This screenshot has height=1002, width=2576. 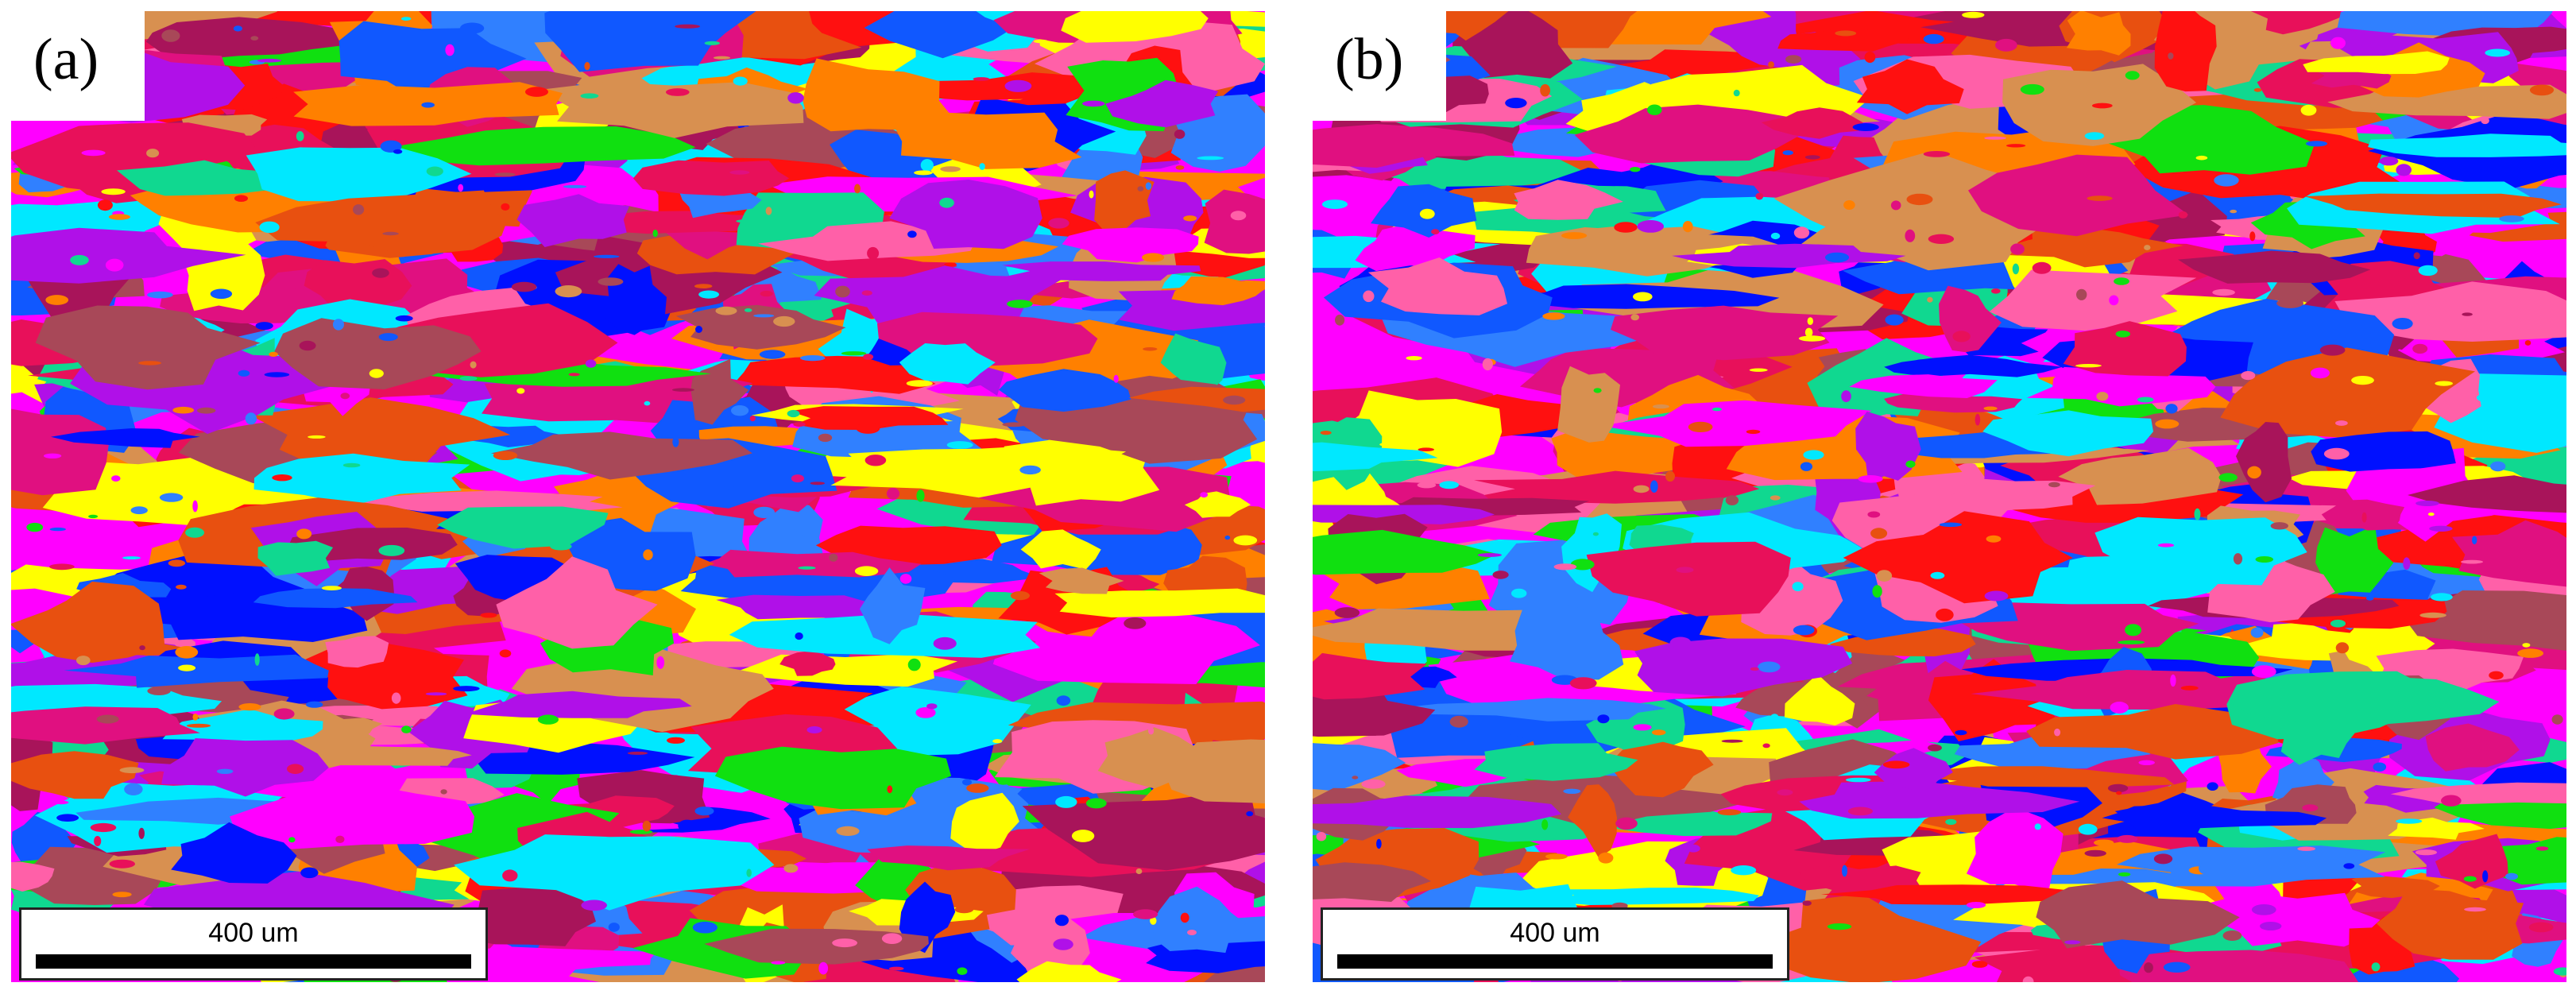 I want to click on panel-label-b: (b), so click(x=1369, y=59).